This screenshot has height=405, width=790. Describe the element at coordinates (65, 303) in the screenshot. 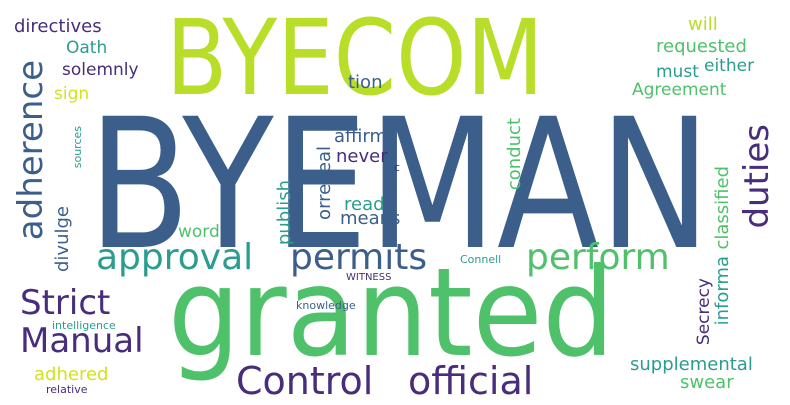

I see `word-strict: Strict` at that location.